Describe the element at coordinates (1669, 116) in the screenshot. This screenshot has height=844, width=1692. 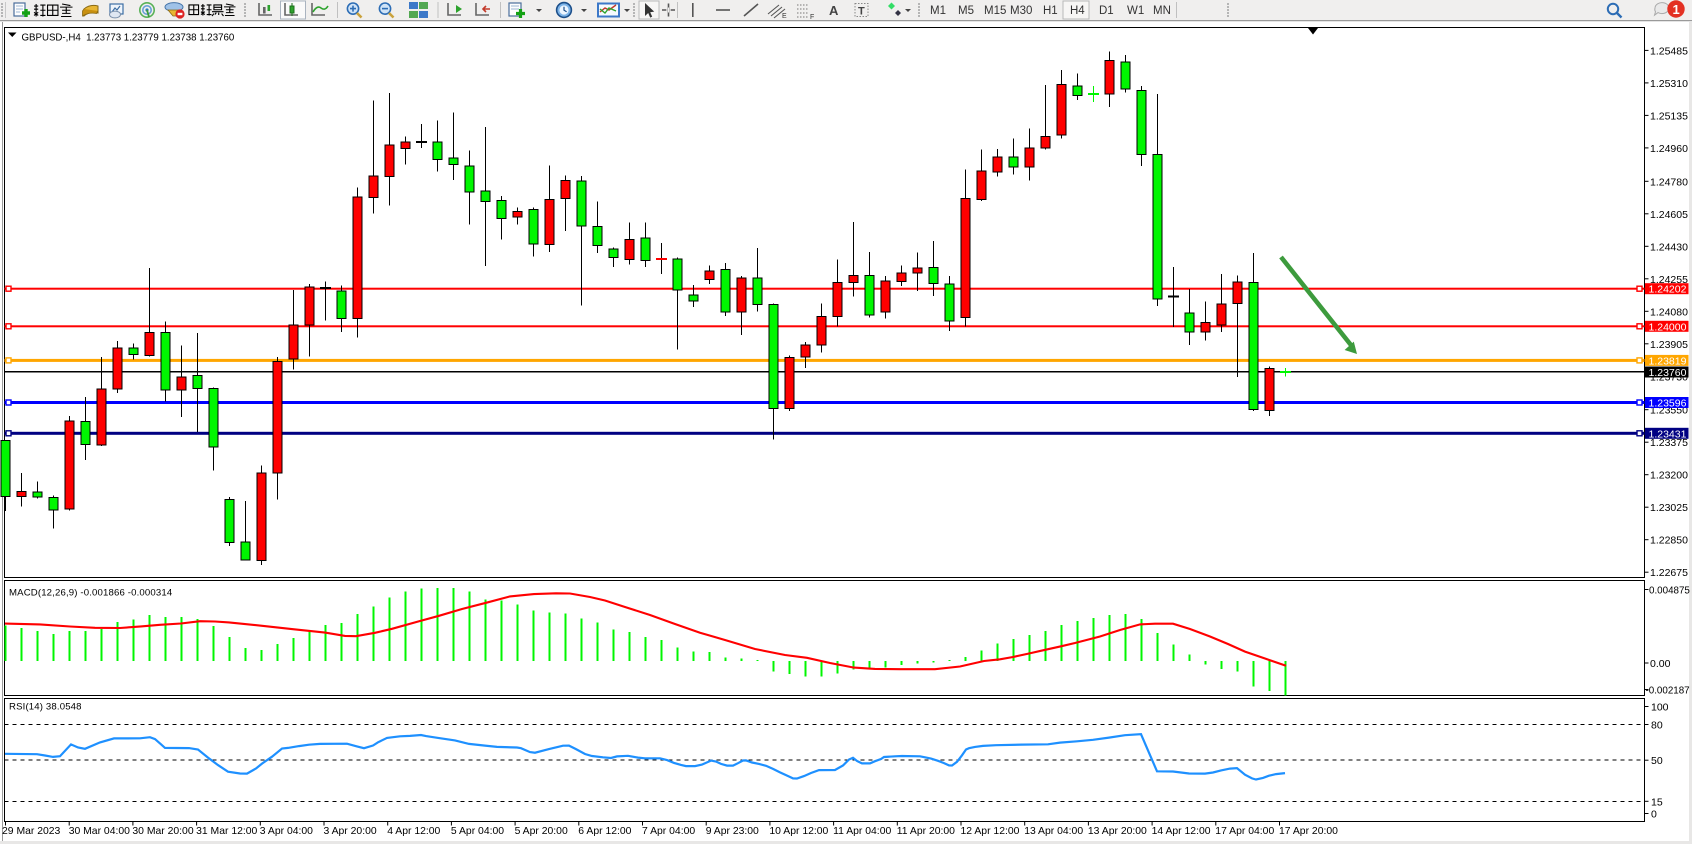
I see `svg-text: 1.25135` at that location.